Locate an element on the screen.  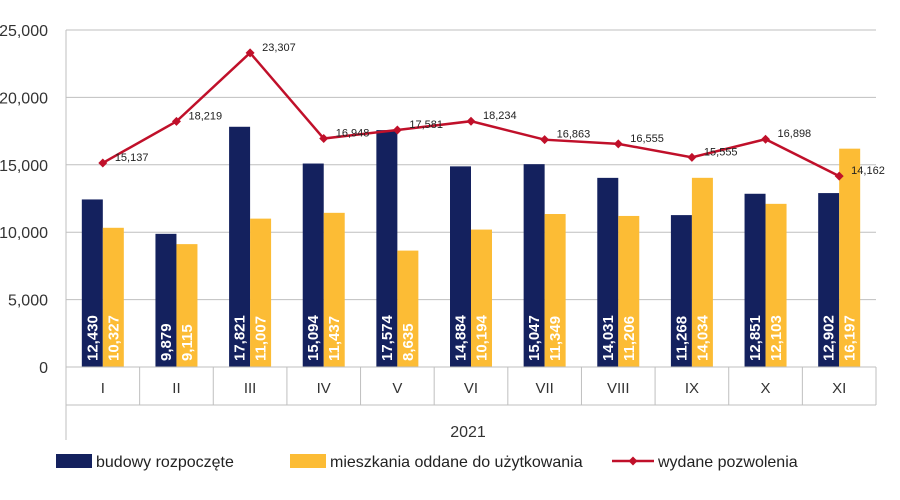
y-tick-label: 10,000 is located at coordinates (24, 233).